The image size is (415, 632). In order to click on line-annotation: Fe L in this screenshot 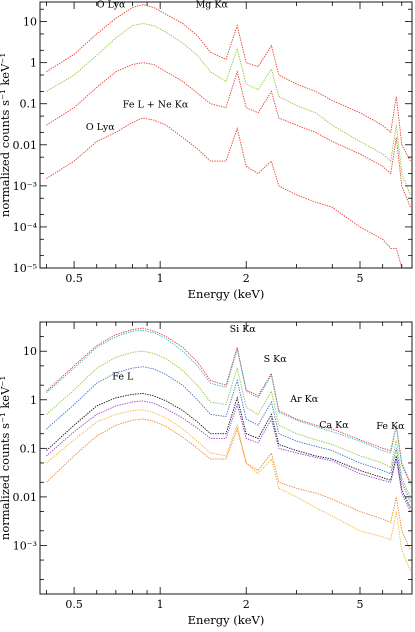, I will do `click(123, 377)`.